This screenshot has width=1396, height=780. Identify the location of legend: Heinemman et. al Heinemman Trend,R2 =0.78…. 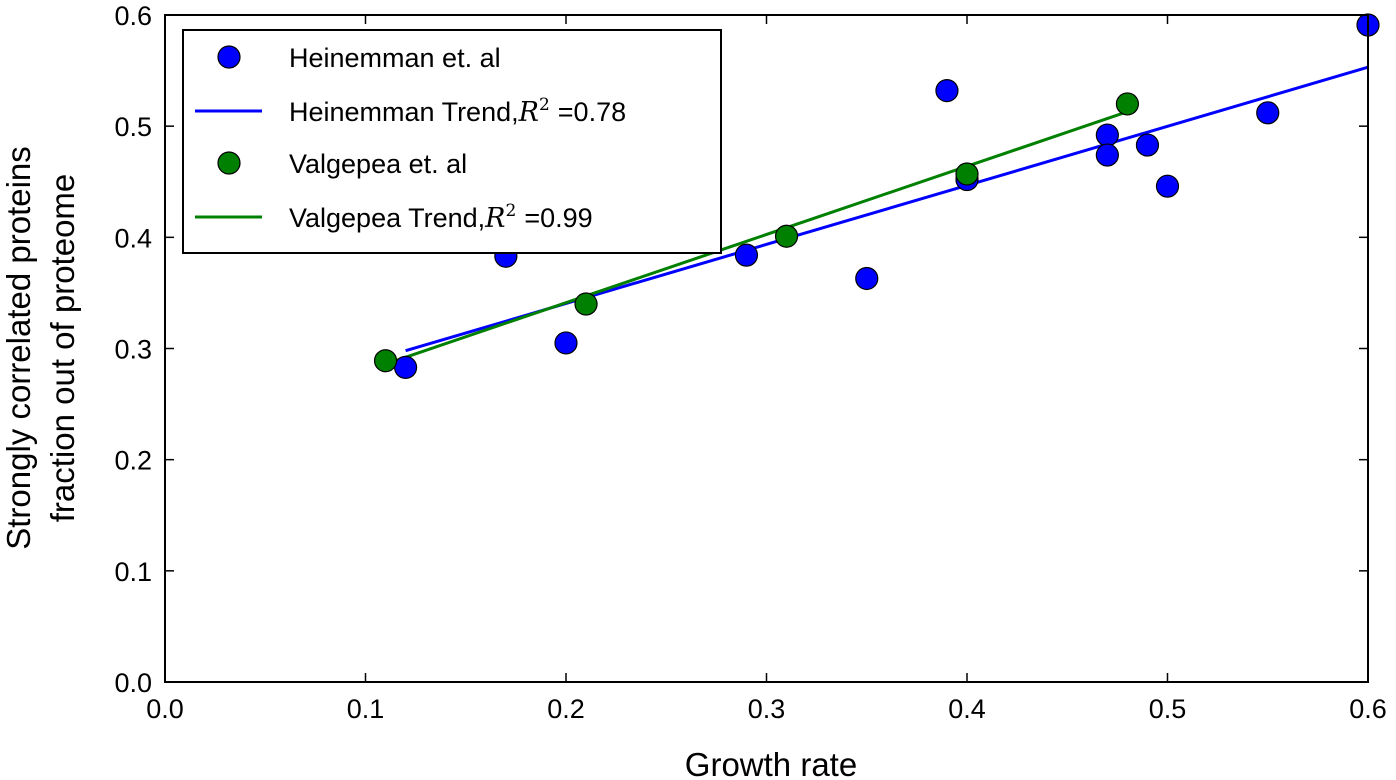
(452, 141).